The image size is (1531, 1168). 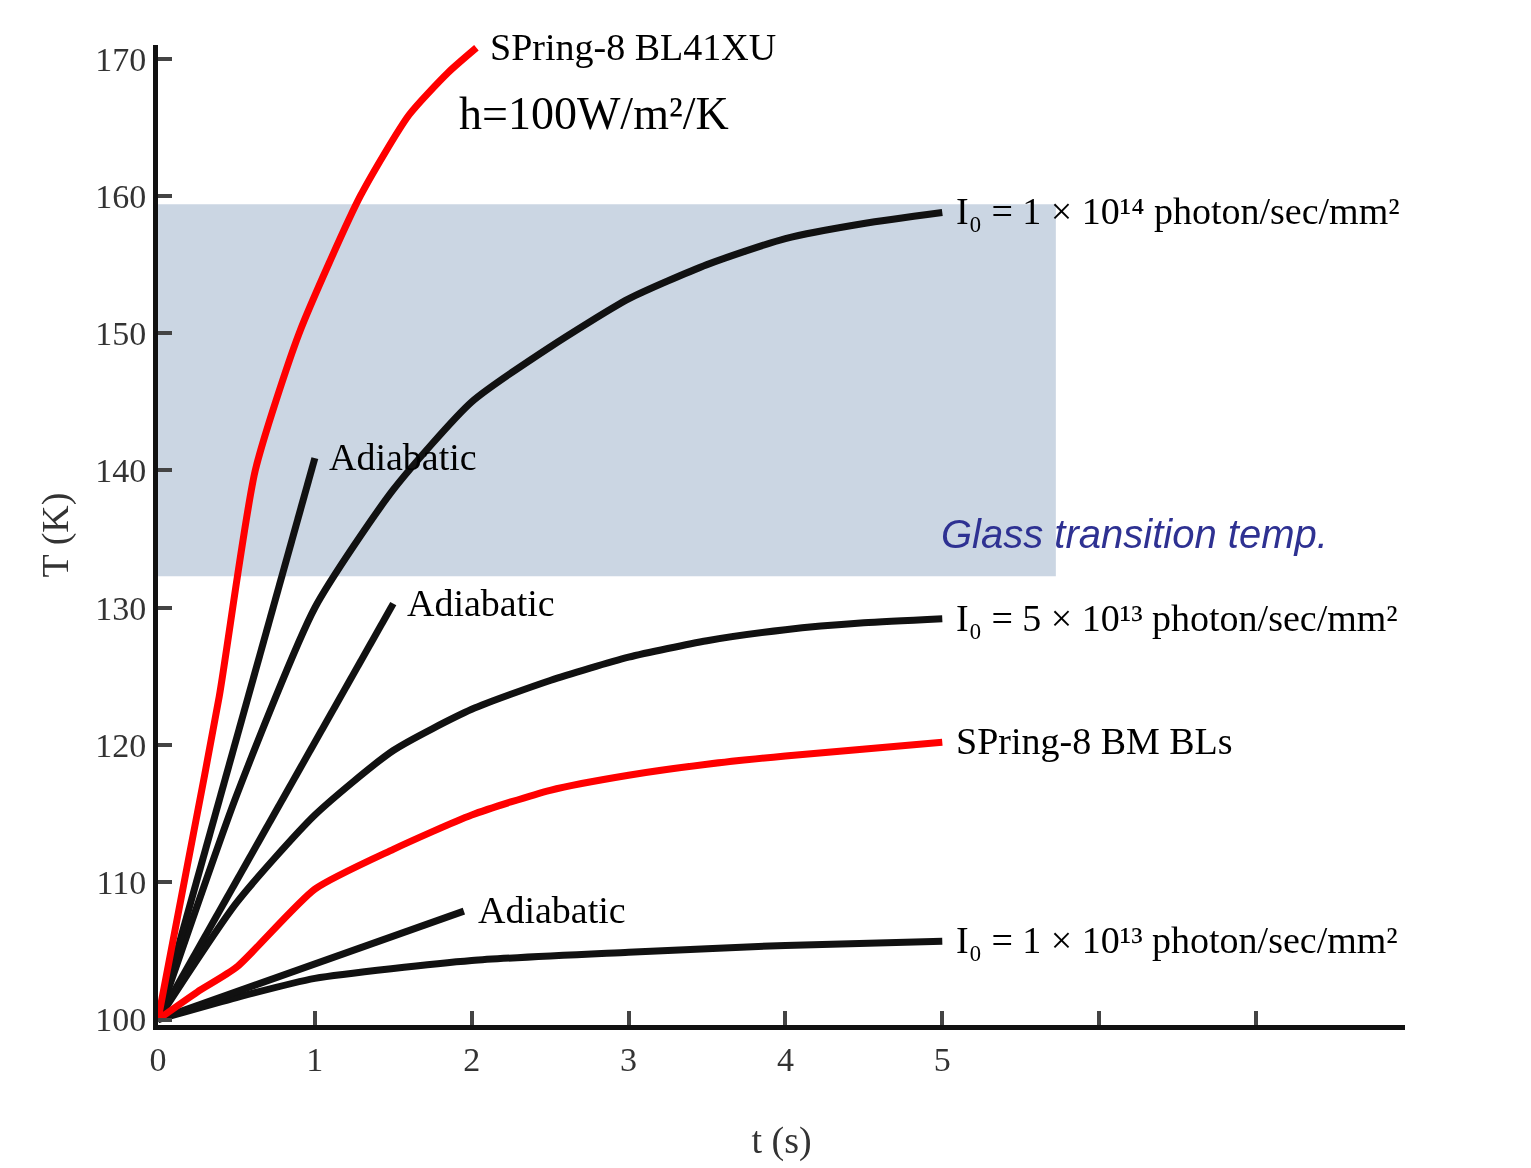 I want to click on x-axis-title: t (s), so click(x=781, y=1140).